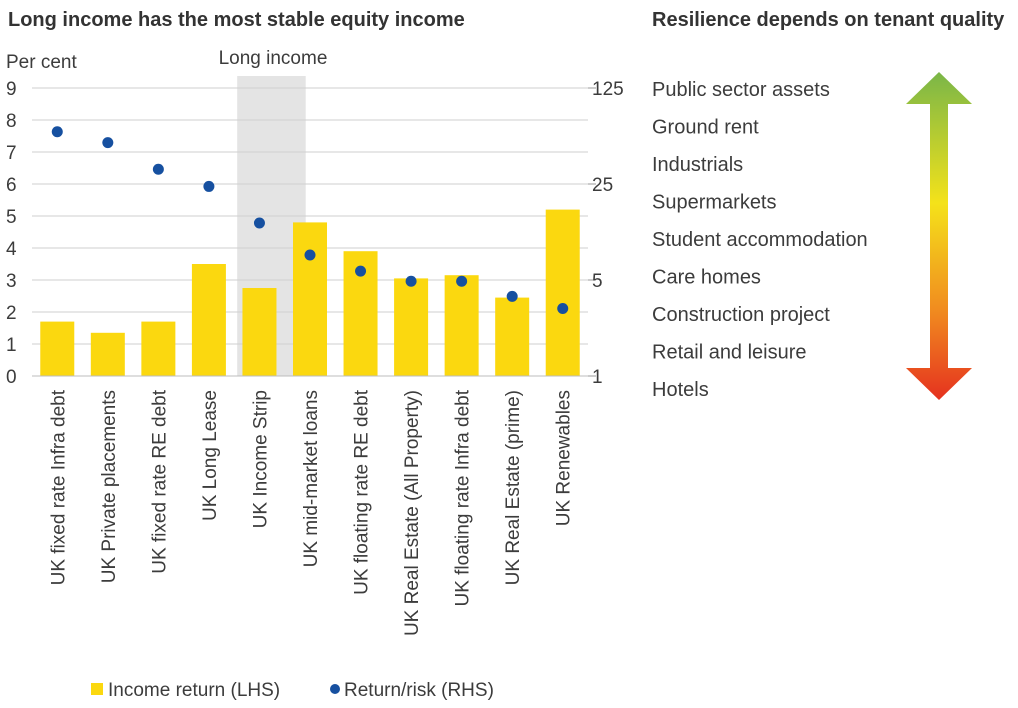  What do you see at coordinates (11, 121) in the screenshot?
I see `left-tick-label: 8` at bounding box center [11, 121].